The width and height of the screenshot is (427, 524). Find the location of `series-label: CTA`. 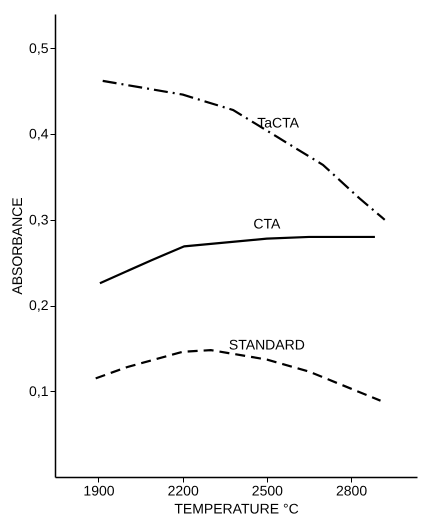

series-label: CTA is located at coordinates (267, 224).